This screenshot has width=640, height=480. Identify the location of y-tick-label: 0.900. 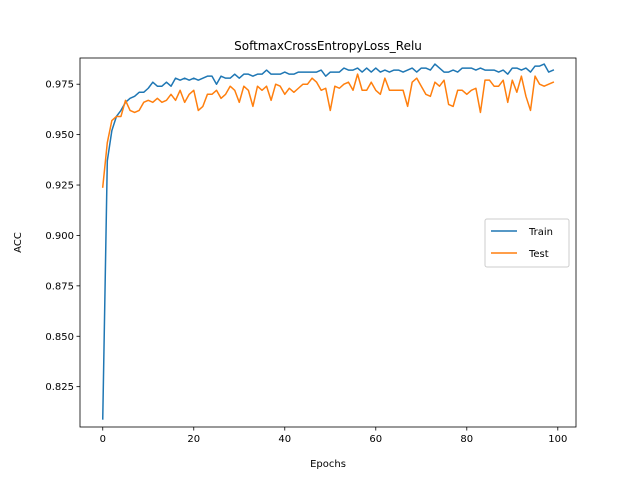
(59, 236).